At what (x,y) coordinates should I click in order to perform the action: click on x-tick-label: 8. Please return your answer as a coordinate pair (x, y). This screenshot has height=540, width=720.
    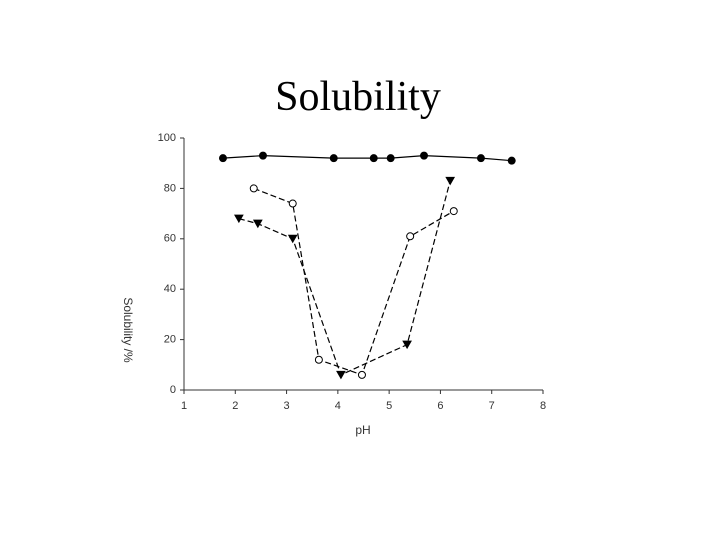
    Looking at the image, I should click on (543, 406).